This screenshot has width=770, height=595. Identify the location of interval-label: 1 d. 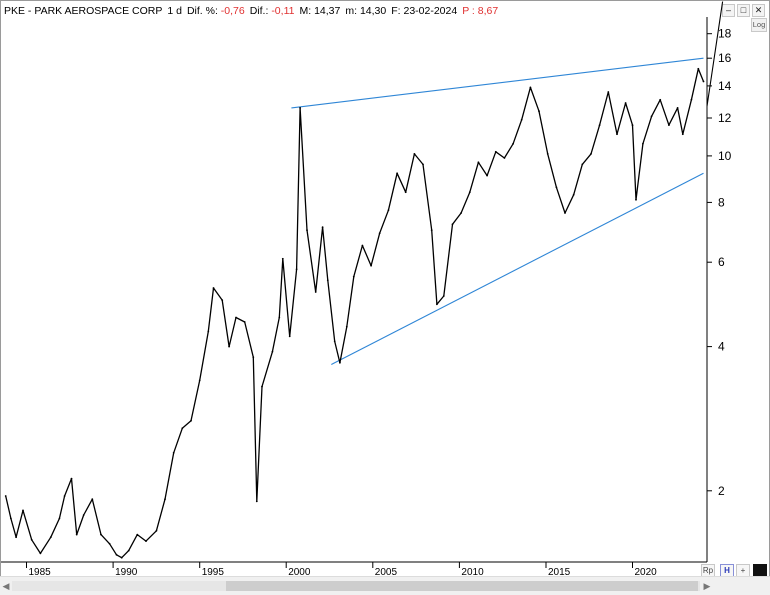
(174, 11).